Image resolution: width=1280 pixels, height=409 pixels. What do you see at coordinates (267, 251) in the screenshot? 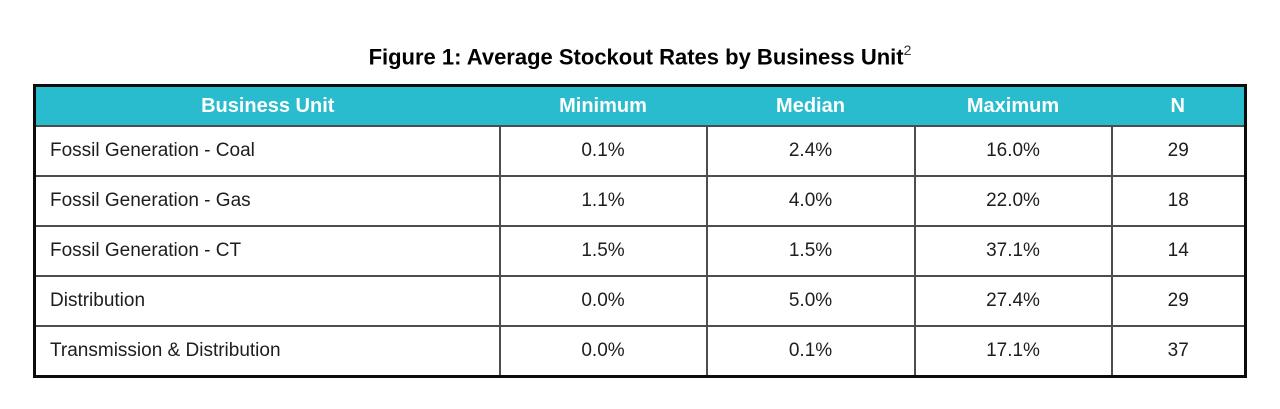
I see `cell-business-unit: Fossil Generation - CT` at bounding box center [267, 251].